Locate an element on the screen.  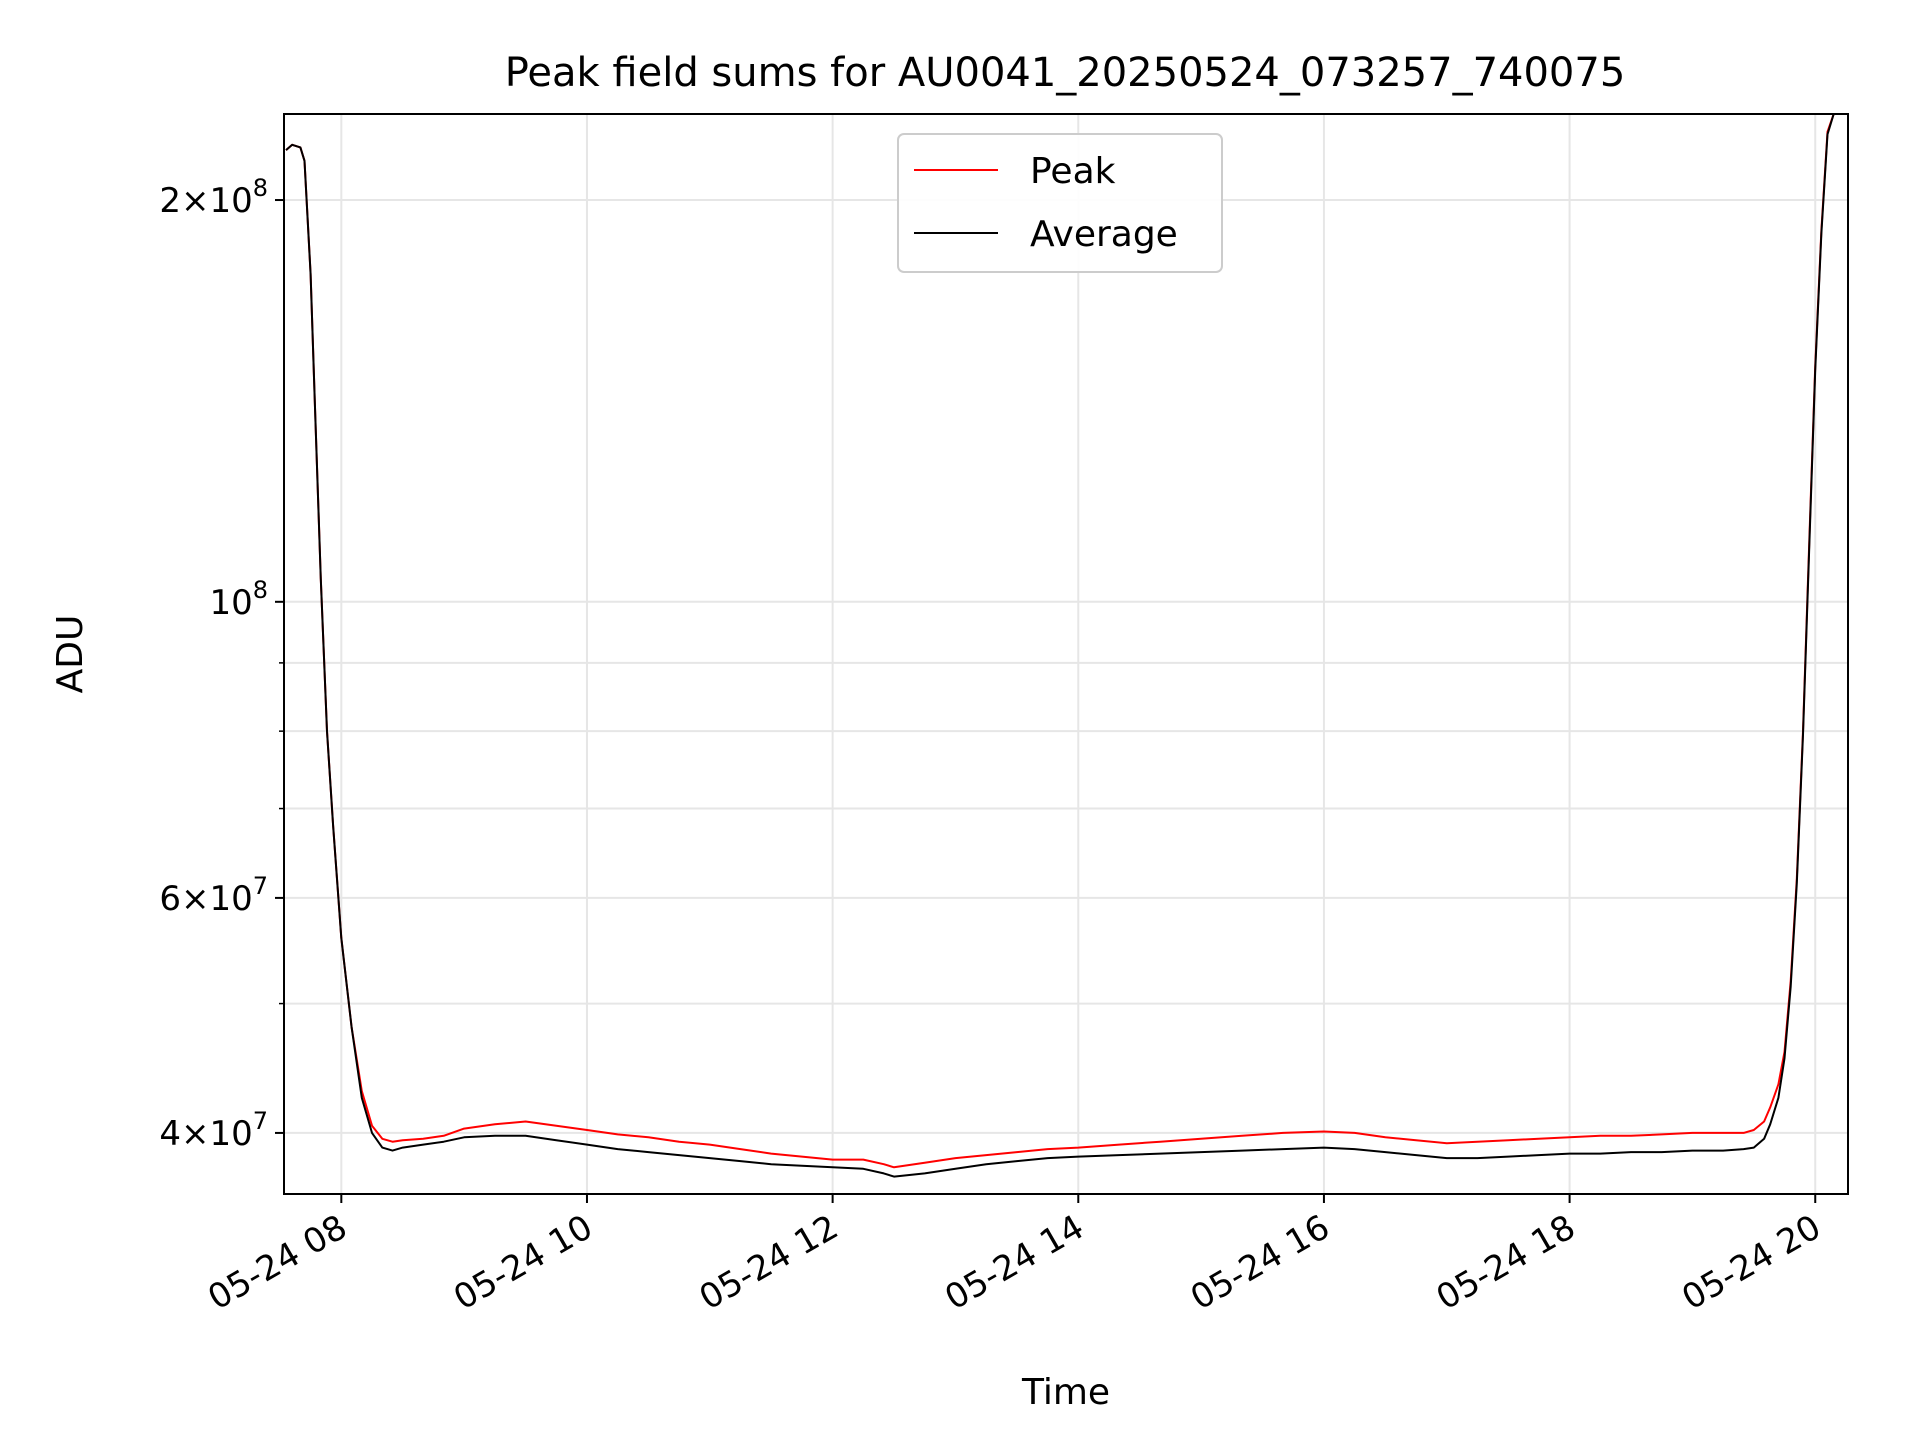
y-tick-label: 4×107 is located at coordinates (213, 1130).